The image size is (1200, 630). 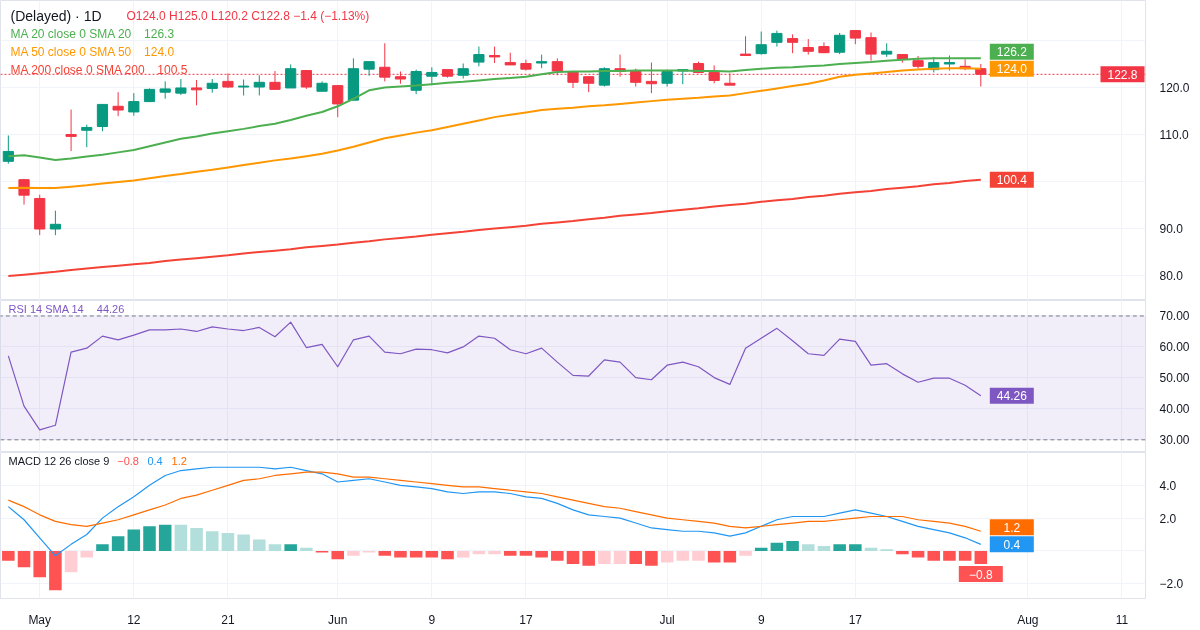 What do you see at coordinates (1174, 316) in the screenshot?
I see `y-tick-label: 70.00` at bounding box center [1174, 316].